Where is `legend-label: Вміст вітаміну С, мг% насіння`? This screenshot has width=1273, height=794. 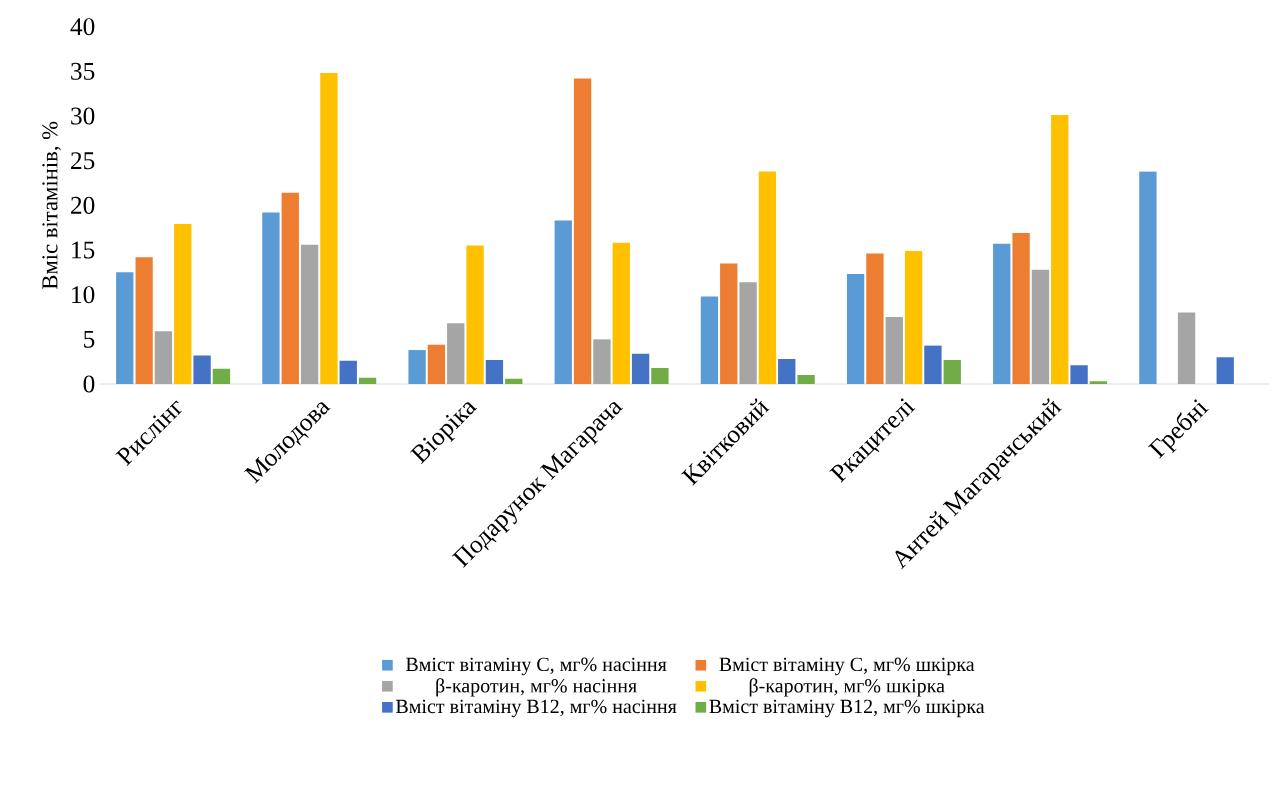 legend-label: Вміст вітаміну С, мг% насіння is located at coordinates (536, 666).